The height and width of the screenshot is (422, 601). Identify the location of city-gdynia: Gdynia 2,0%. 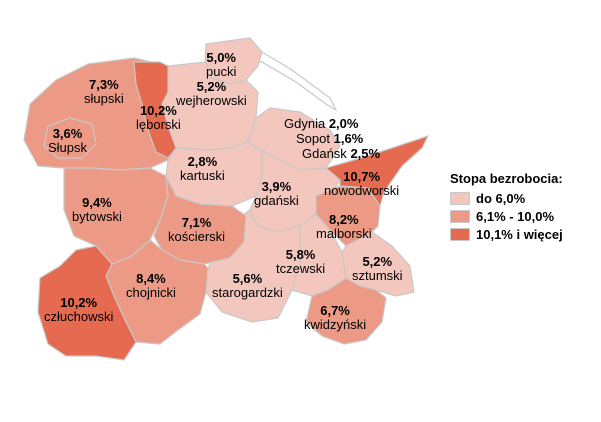
(321, 123).